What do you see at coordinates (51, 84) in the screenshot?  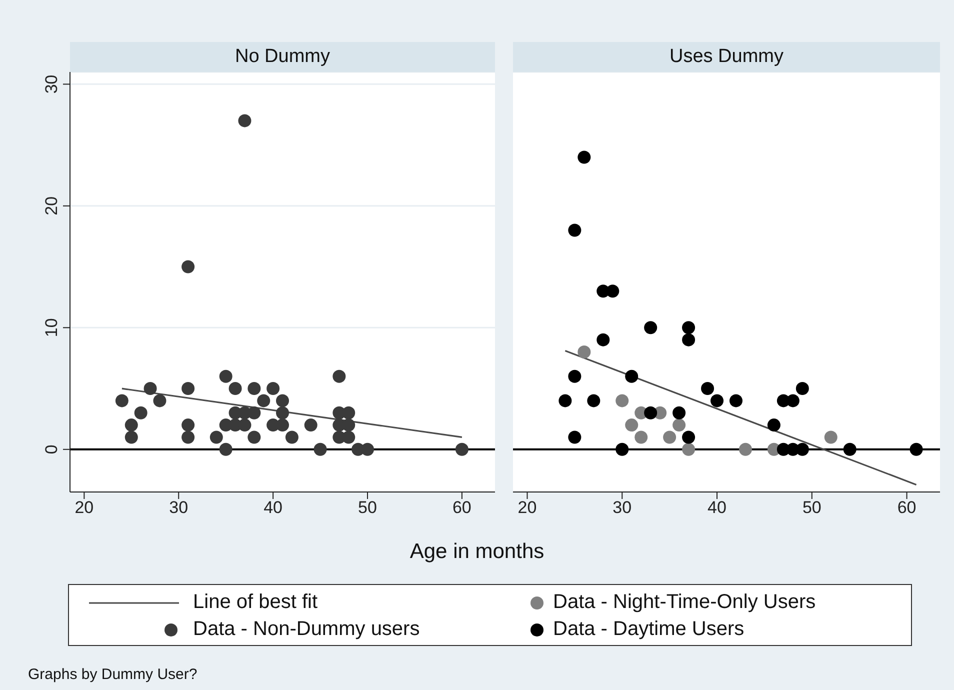 I see `y-tick-label: 30` at bounding box center [51, 84].